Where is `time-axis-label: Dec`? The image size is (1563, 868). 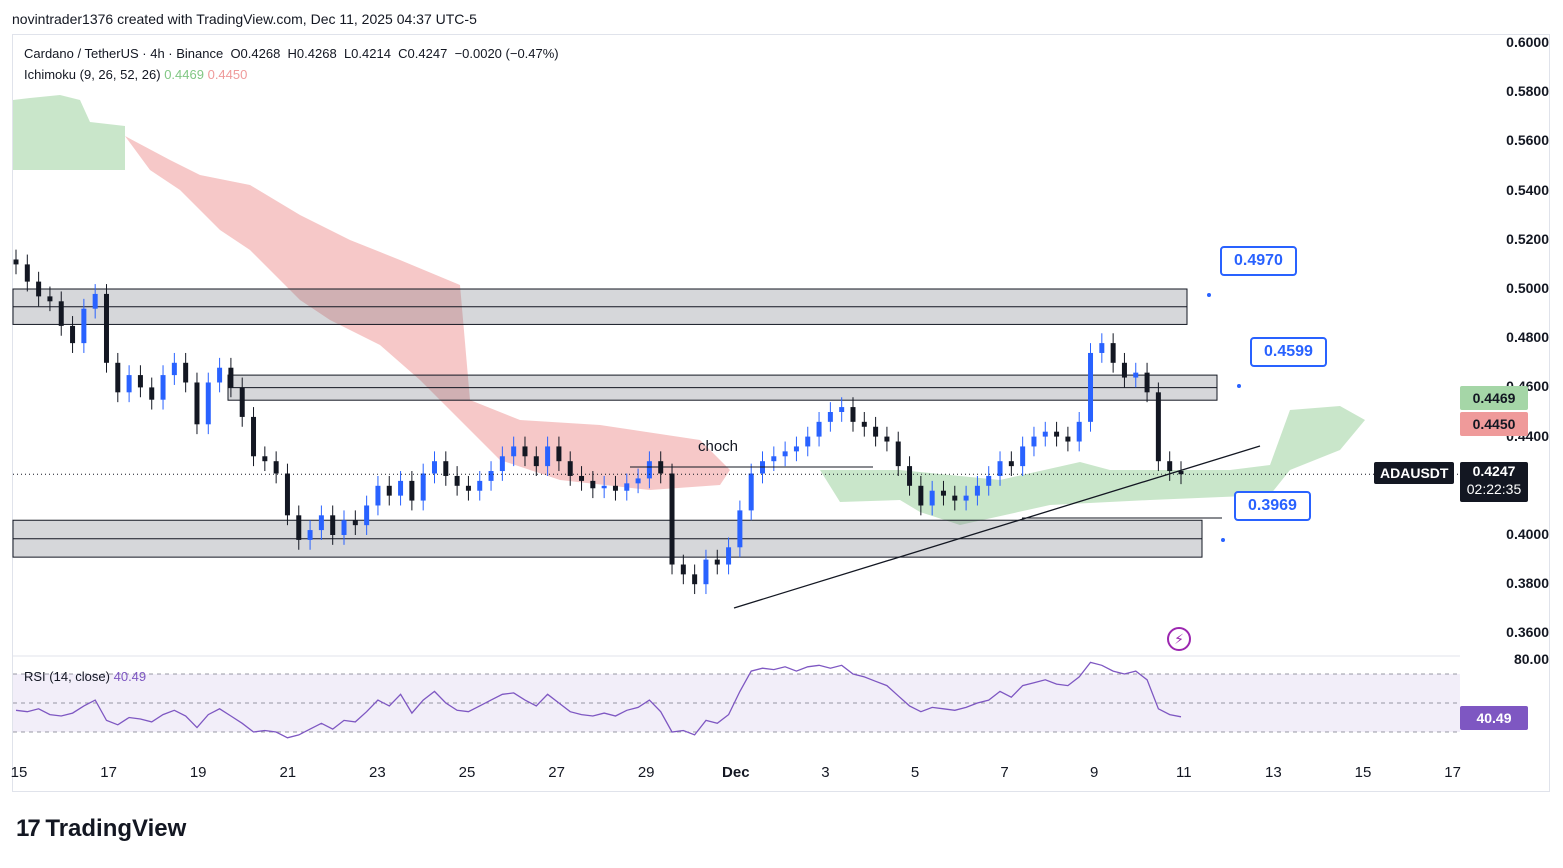 time-axis-label: Dec is located at coordinates (736, 772).